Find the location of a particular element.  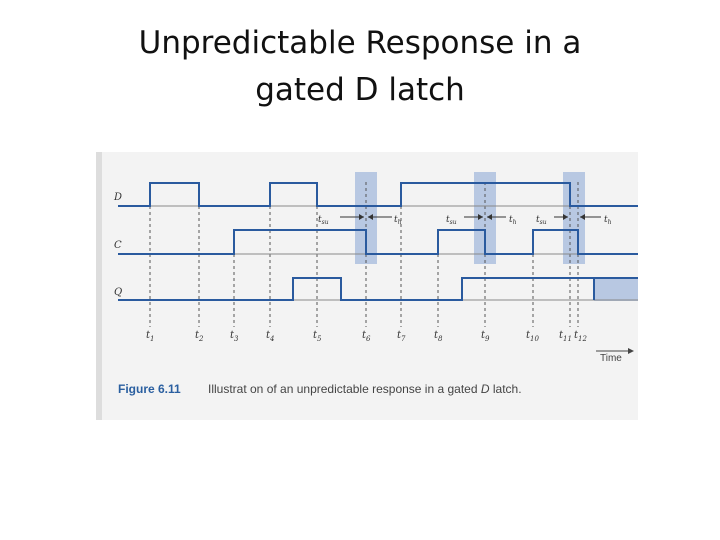

time-label-t12: t12 is located at coordinates (580, 336).